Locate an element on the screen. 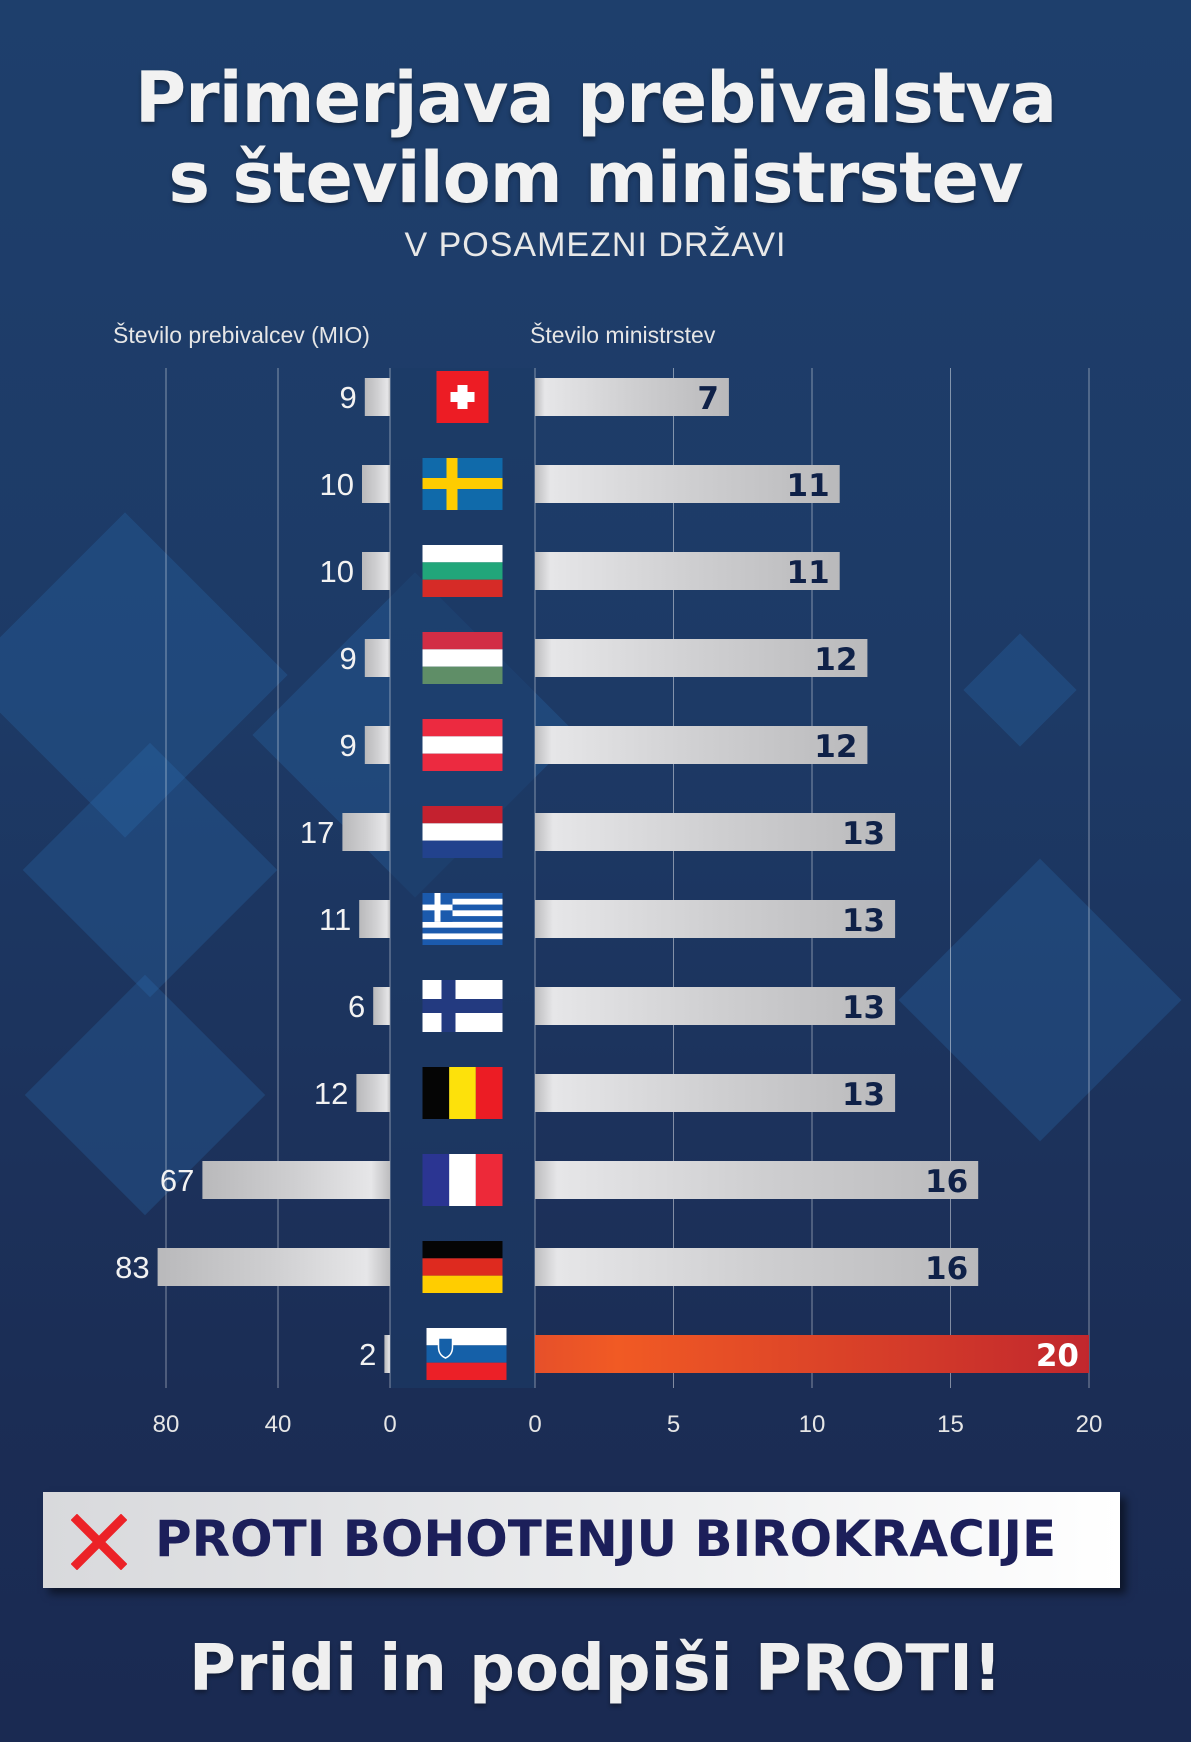 This screenshot has width=1191, height=1742. flag-fi-icon is located at coordinates (462, 1006).